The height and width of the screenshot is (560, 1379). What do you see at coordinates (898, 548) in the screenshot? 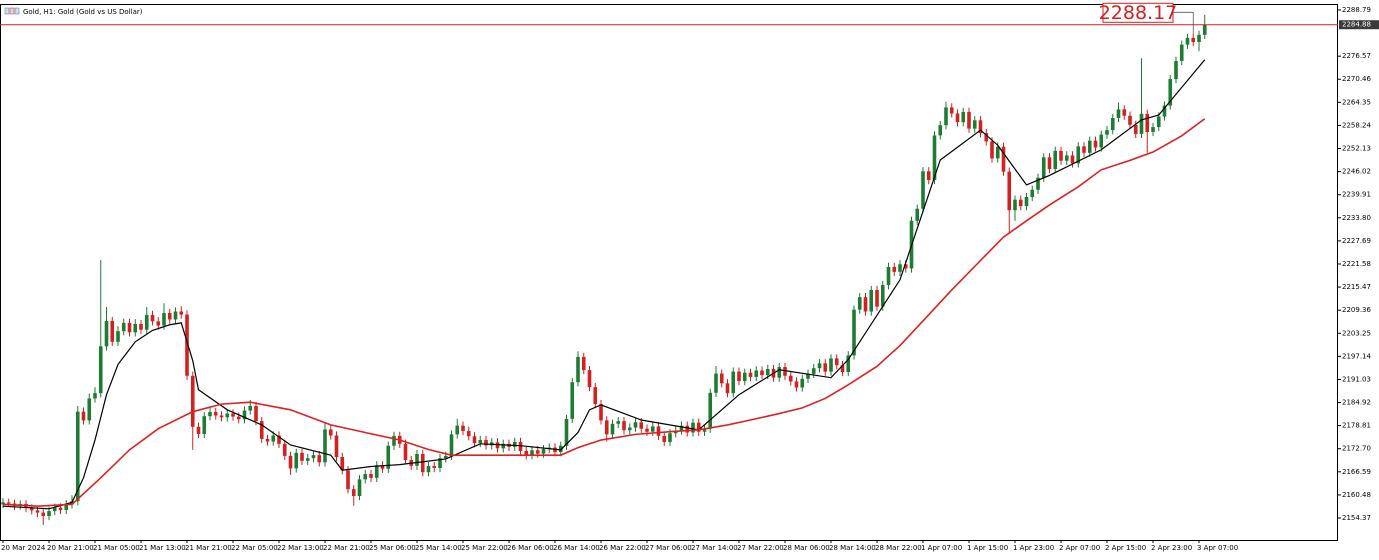
I see `x-tick-label: 28 Mar 22:00` at bounding box center [898, 548].